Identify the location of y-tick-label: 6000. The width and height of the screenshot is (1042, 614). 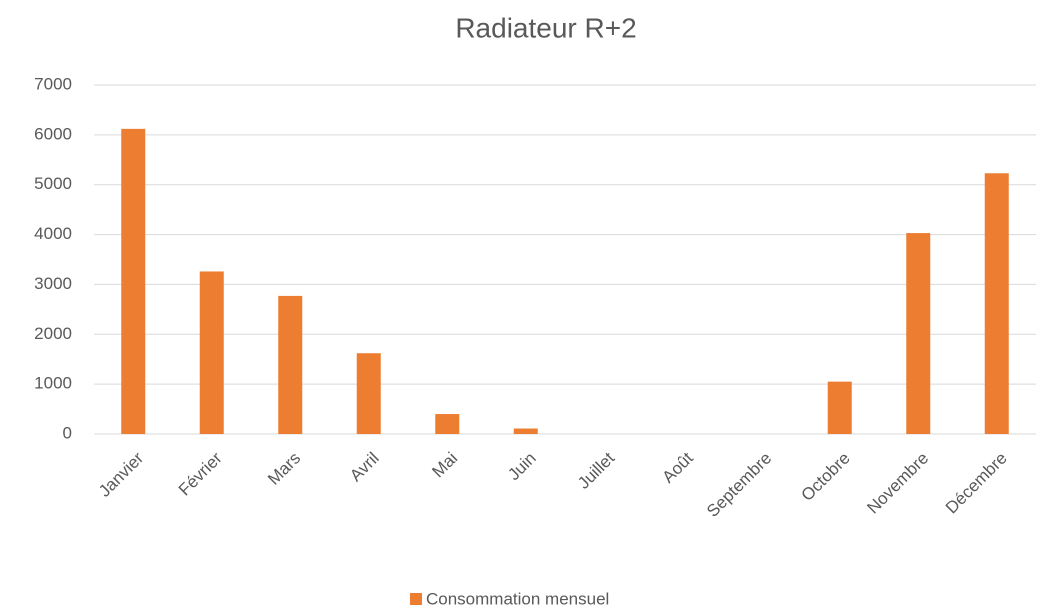
(53, 133).